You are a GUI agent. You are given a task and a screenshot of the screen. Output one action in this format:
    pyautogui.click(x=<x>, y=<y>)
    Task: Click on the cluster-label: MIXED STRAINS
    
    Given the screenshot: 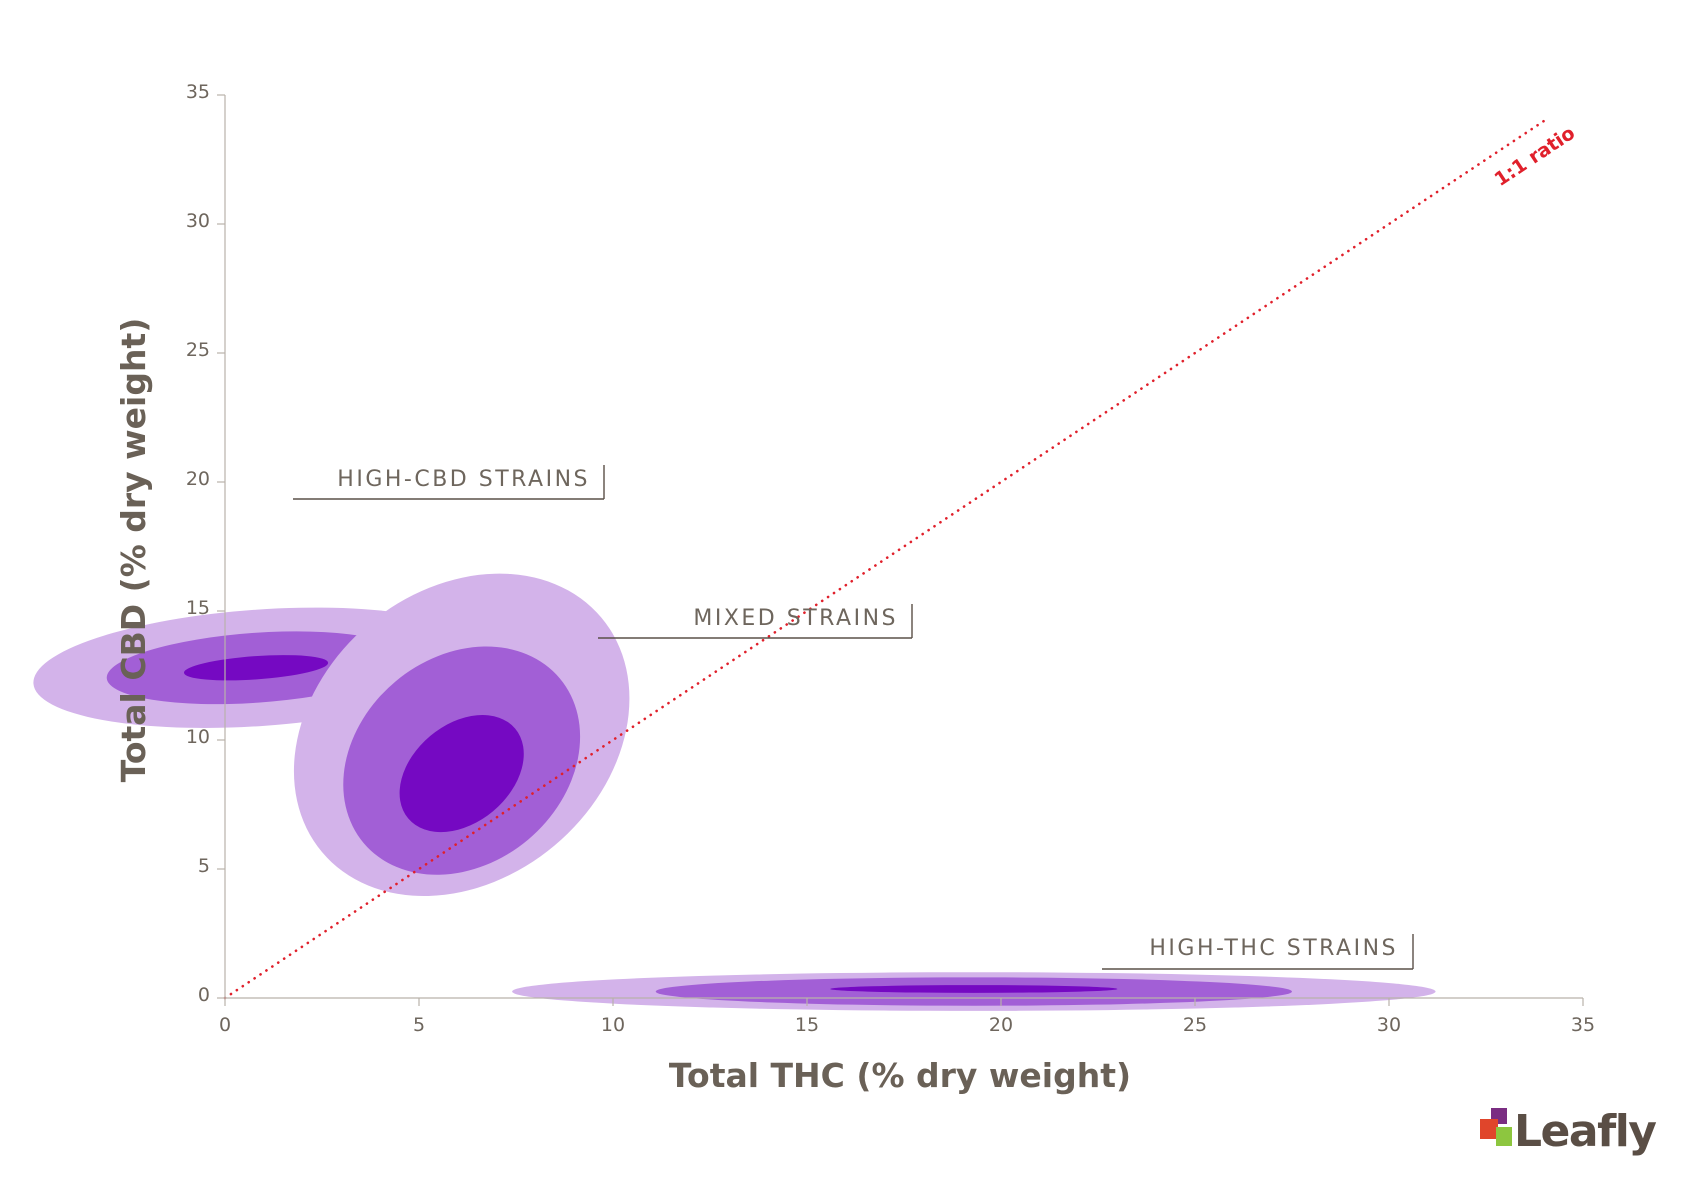 What is the action you would take?
    pyautogui.click(x=795, y=618)
    